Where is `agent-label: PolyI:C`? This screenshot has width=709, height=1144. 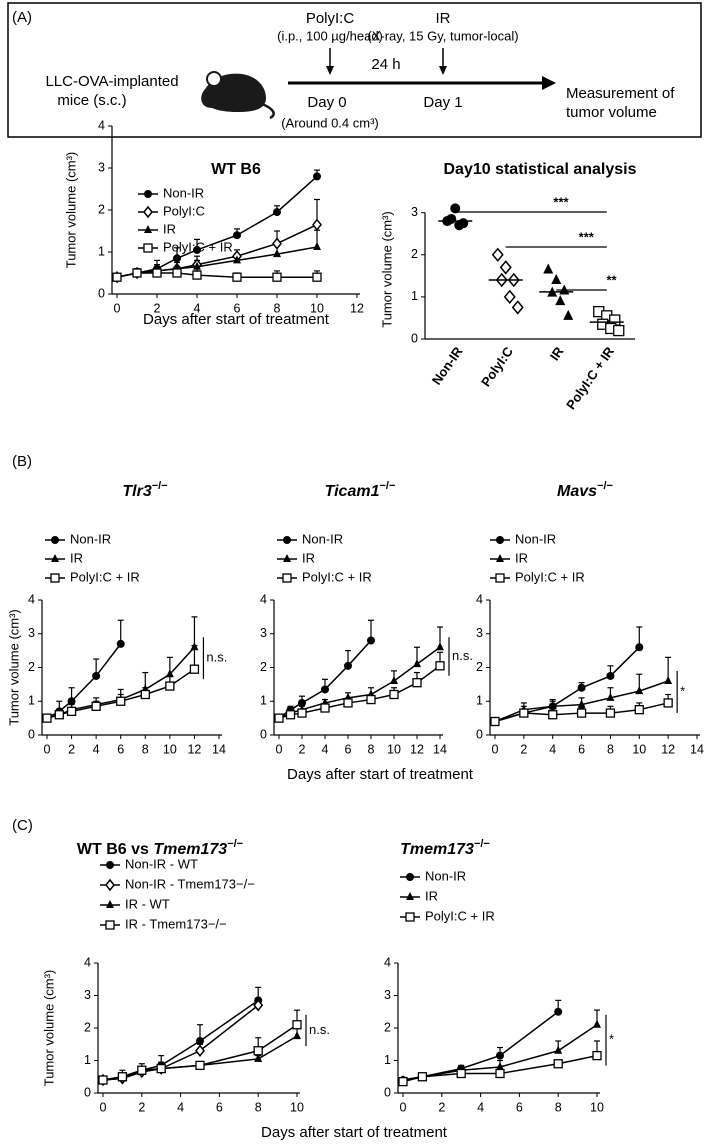 agent-label: PolyI:C is located at coordinates (330, 18).